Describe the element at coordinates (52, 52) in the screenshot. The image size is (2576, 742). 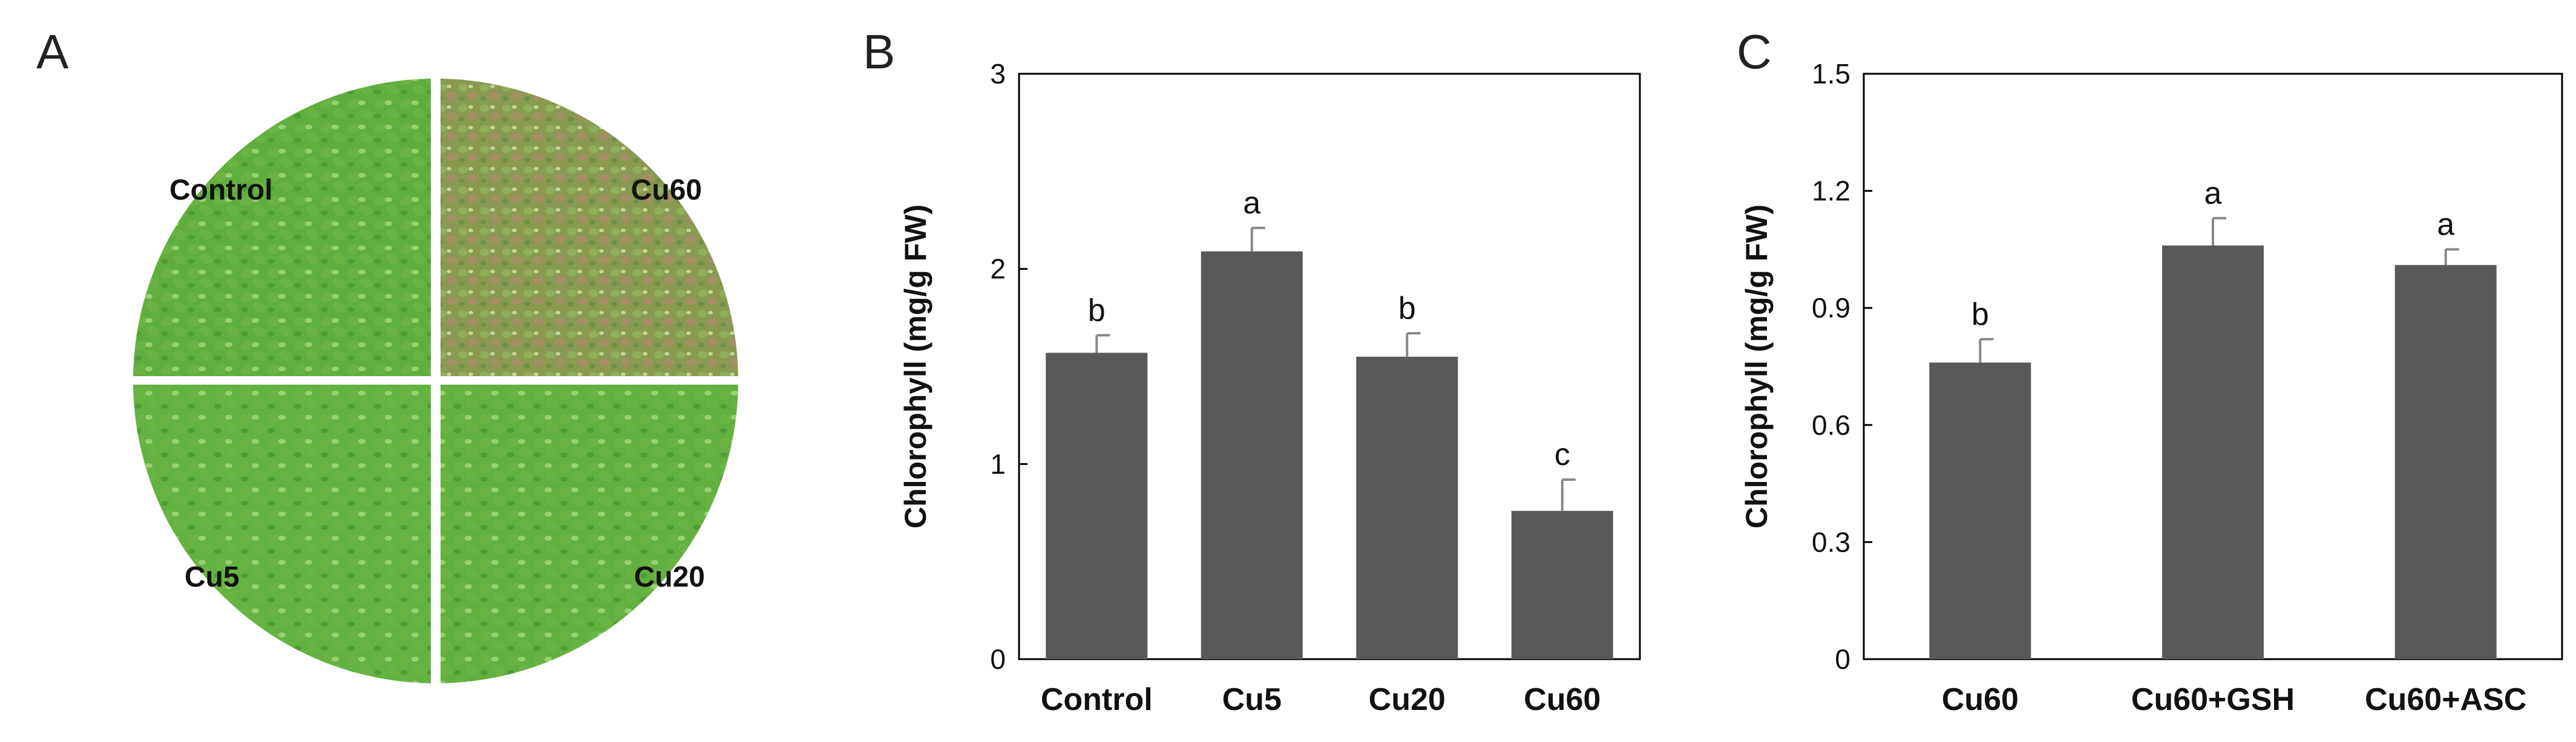
I see `panel-a-letter: A` at that location.